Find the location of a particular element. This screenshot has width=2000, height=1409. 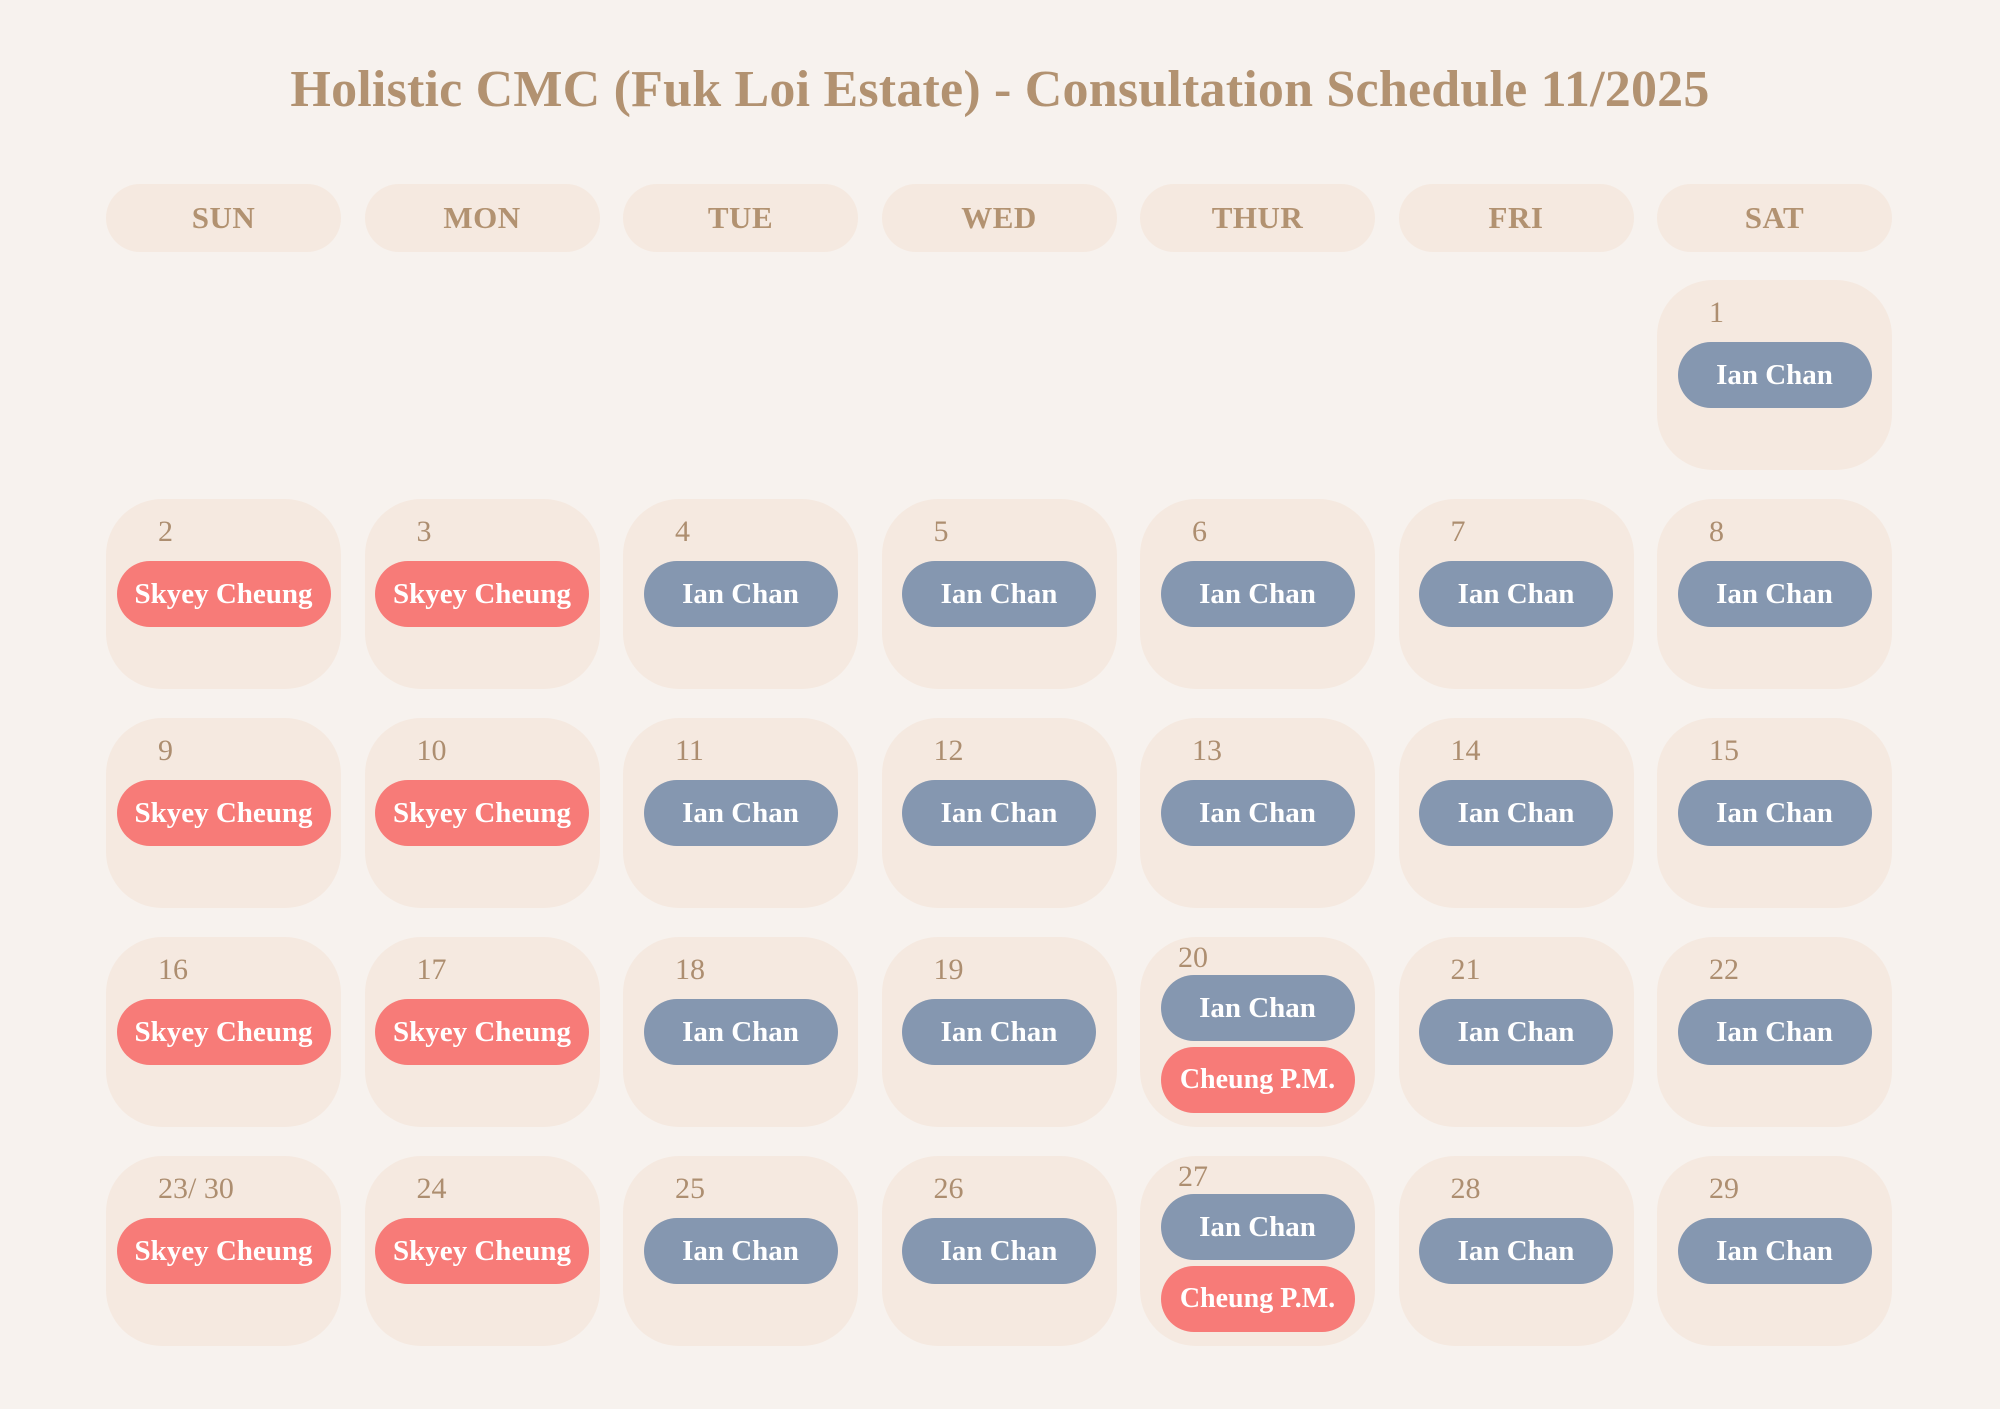

calendar-day-cell: 20 Ian Chan Cheung P.M. is located at coordinates (1257, 1032).